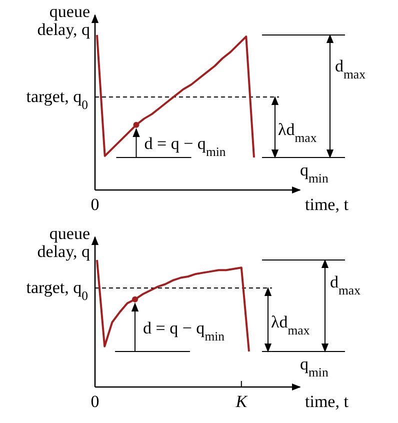 The height and width of the screenshot is (423, 398). I want to click on text: K, so click(241, 401).